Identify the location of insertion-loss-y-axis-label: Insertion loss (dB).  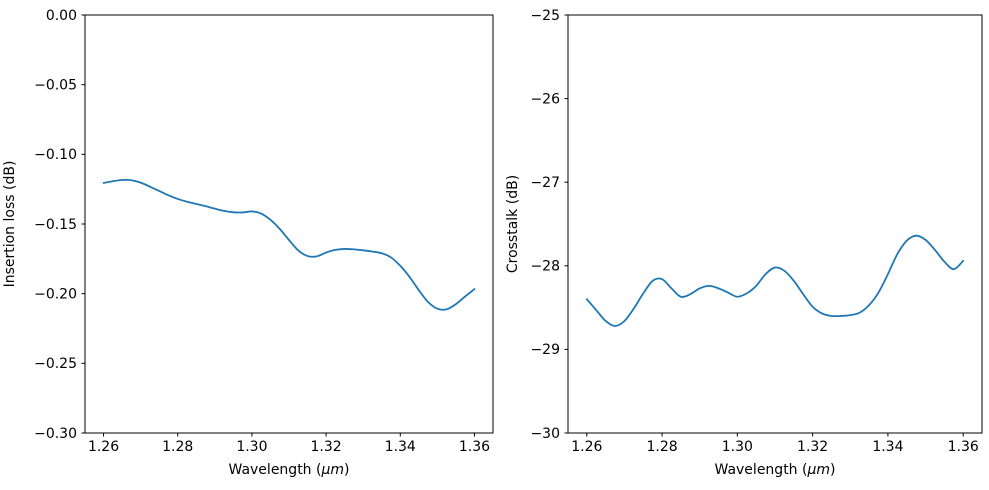
(10, 224).